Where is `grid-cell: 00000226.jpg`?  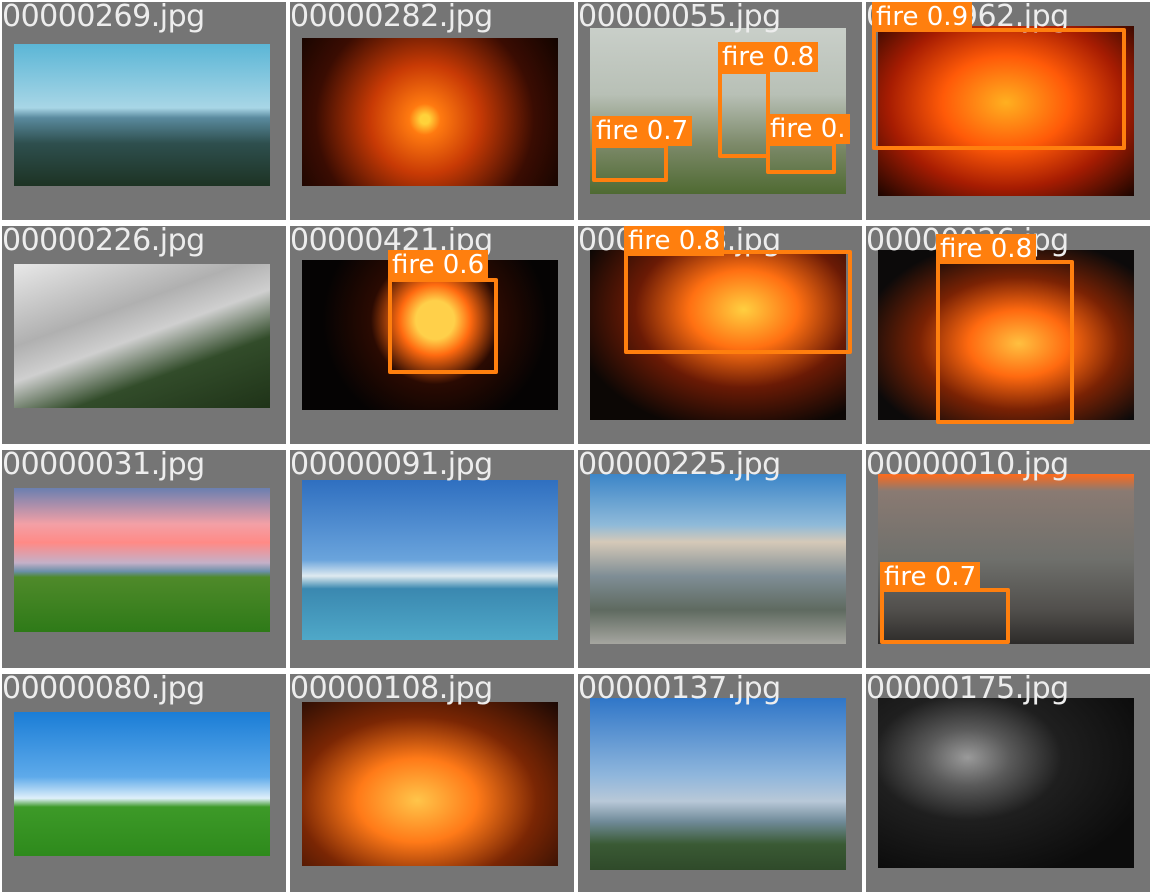 grid-cell: 00000226.jpg is located at coordinates (144, 335).